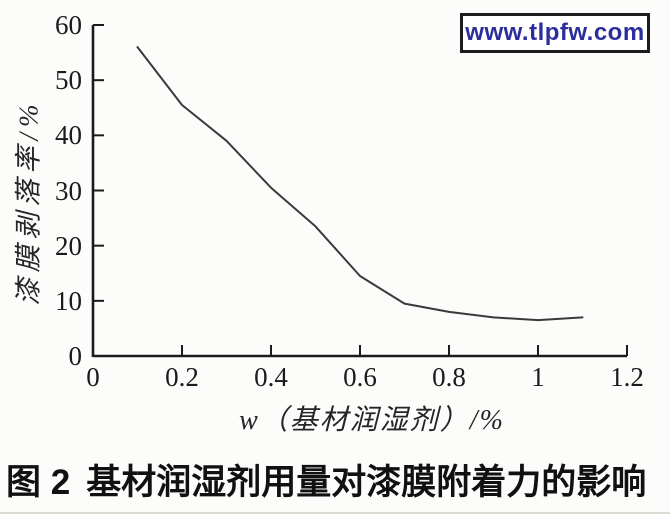 This screenshot has width=670, height=514. Describe the element at coordinates (68, 300) in the screenshot. I see `y-tick-label: 10` at that location.